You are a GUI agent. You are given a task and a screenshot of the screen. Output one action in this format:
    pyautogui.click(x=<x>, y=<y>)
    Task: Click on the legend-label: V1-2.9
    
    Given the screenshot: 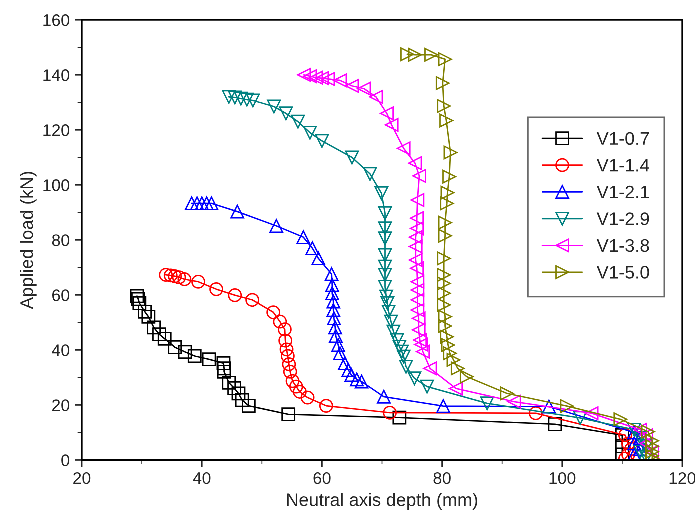 What is the action you would take?
    pyautogui.click(x=623, y=219)
    